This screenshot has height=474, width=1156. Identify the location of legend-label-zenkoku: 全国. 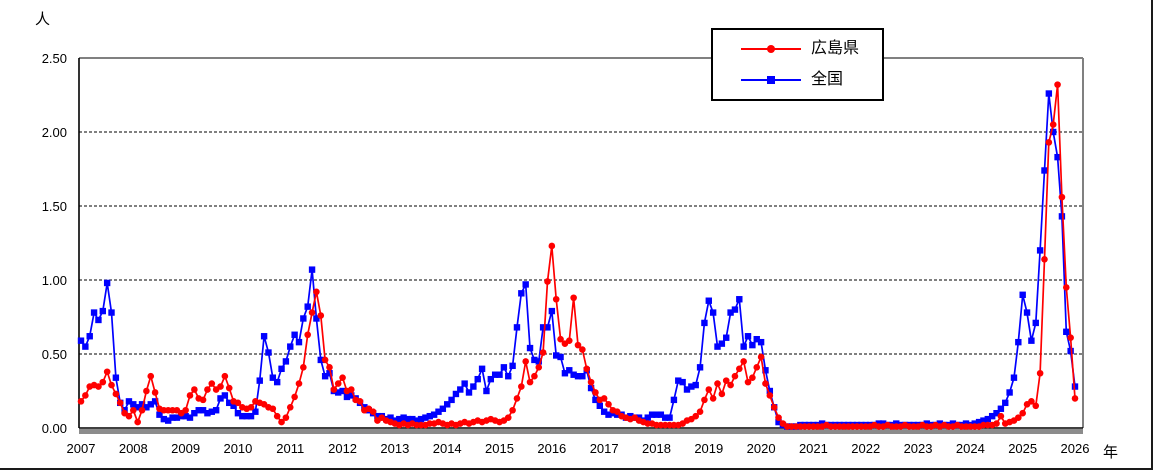
(827, 79).